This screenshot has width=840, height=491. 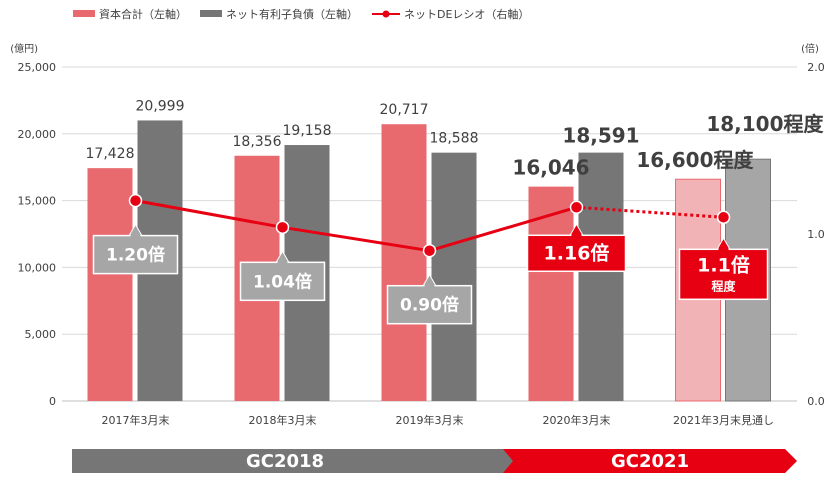 What do you see at coordinates (292, 14) in the screenshot?
I see `legend-label-1: ネット有利子負債（左軸）` at bounding box center [292, 14].